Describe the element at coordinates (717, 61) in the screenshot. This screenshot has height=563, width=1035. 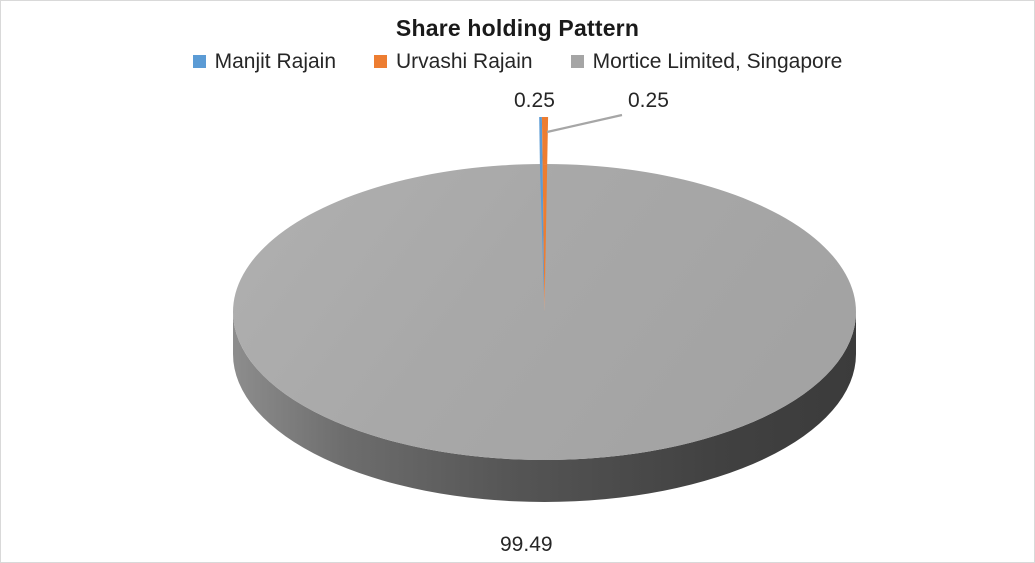
I see `legend-item-label: Mortice Limited, Singapore` at that location.